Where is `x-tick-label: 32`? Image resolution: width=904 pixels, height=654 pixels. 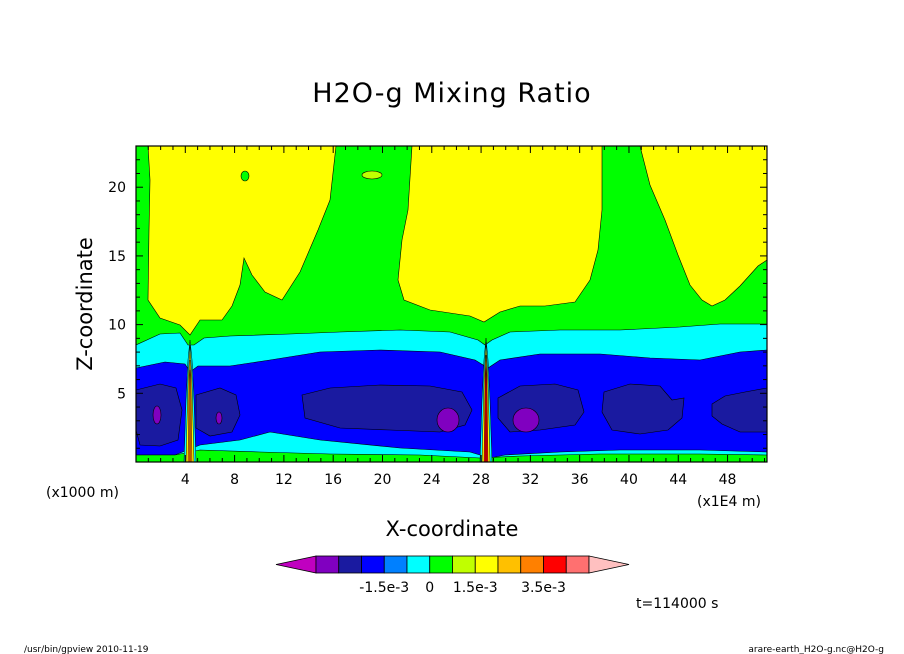
x-tick-label: 32 is located at coordinates (530, 480).